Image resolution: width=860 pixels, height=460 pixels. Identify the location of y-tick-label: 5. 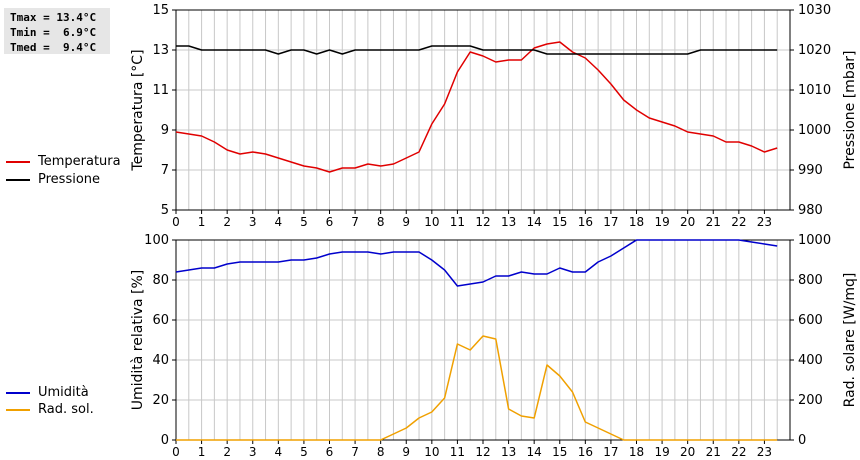
(165, 210).